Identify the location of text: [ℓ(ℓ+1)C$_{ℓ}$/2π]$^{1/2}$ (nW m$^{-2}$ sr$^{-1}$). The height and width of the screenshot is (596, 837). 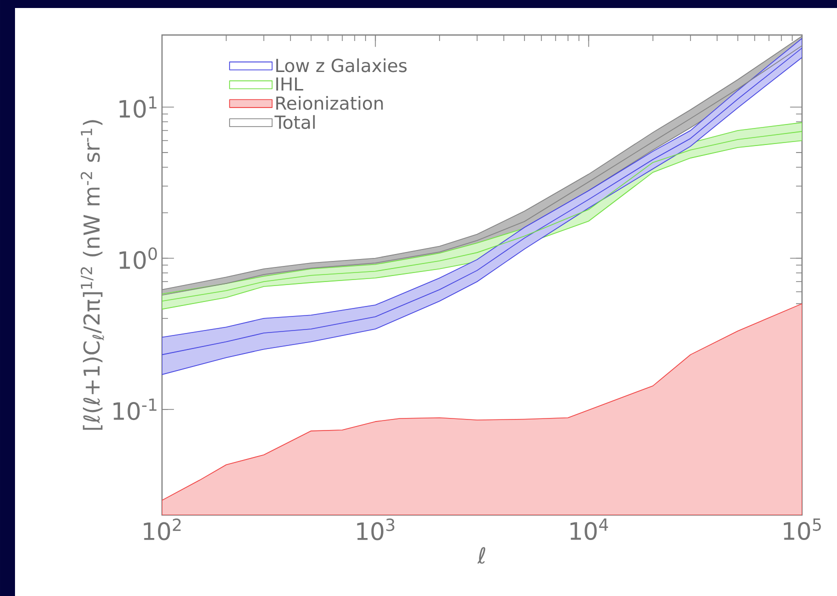
(92, 275).